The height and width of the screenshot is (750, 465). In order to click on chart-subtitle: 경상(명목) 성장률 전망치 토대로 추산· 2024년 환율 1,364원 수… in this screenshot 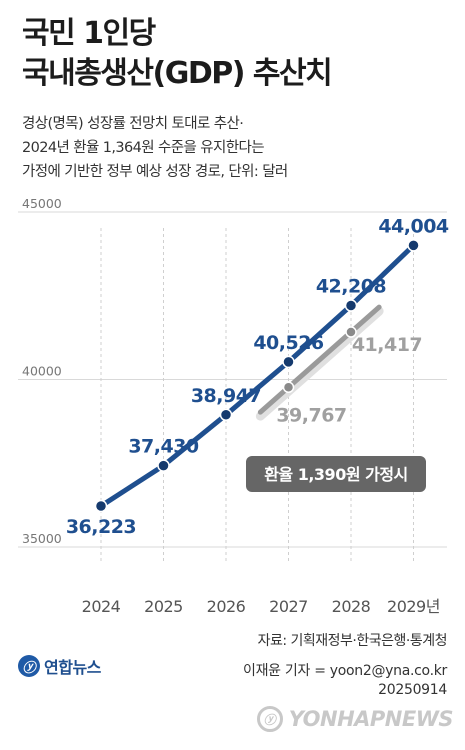, I will do `click(155, 148)`.